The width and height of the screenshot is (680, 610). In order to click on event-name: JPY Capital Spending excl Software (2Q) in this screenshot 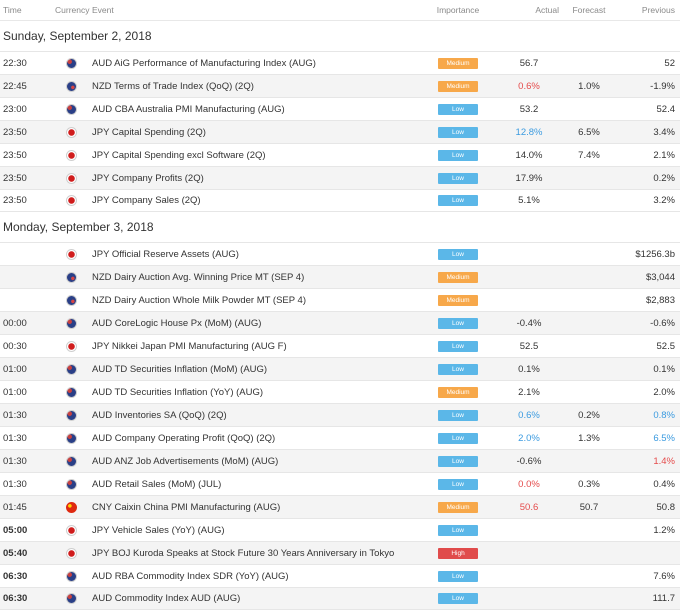, I will do `click(179, 155)`.